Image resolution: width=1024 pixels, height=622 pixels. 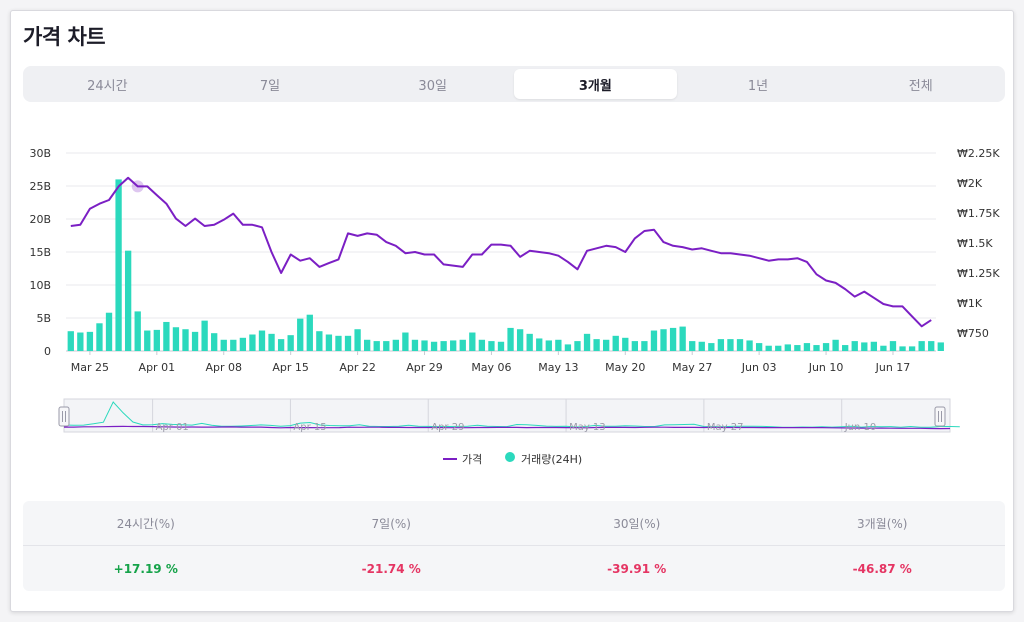 What do you see at coordinates (826, 367) in the screenshot?
I see `x-tick-label: Jun 10` at bounding box center [826, 367].